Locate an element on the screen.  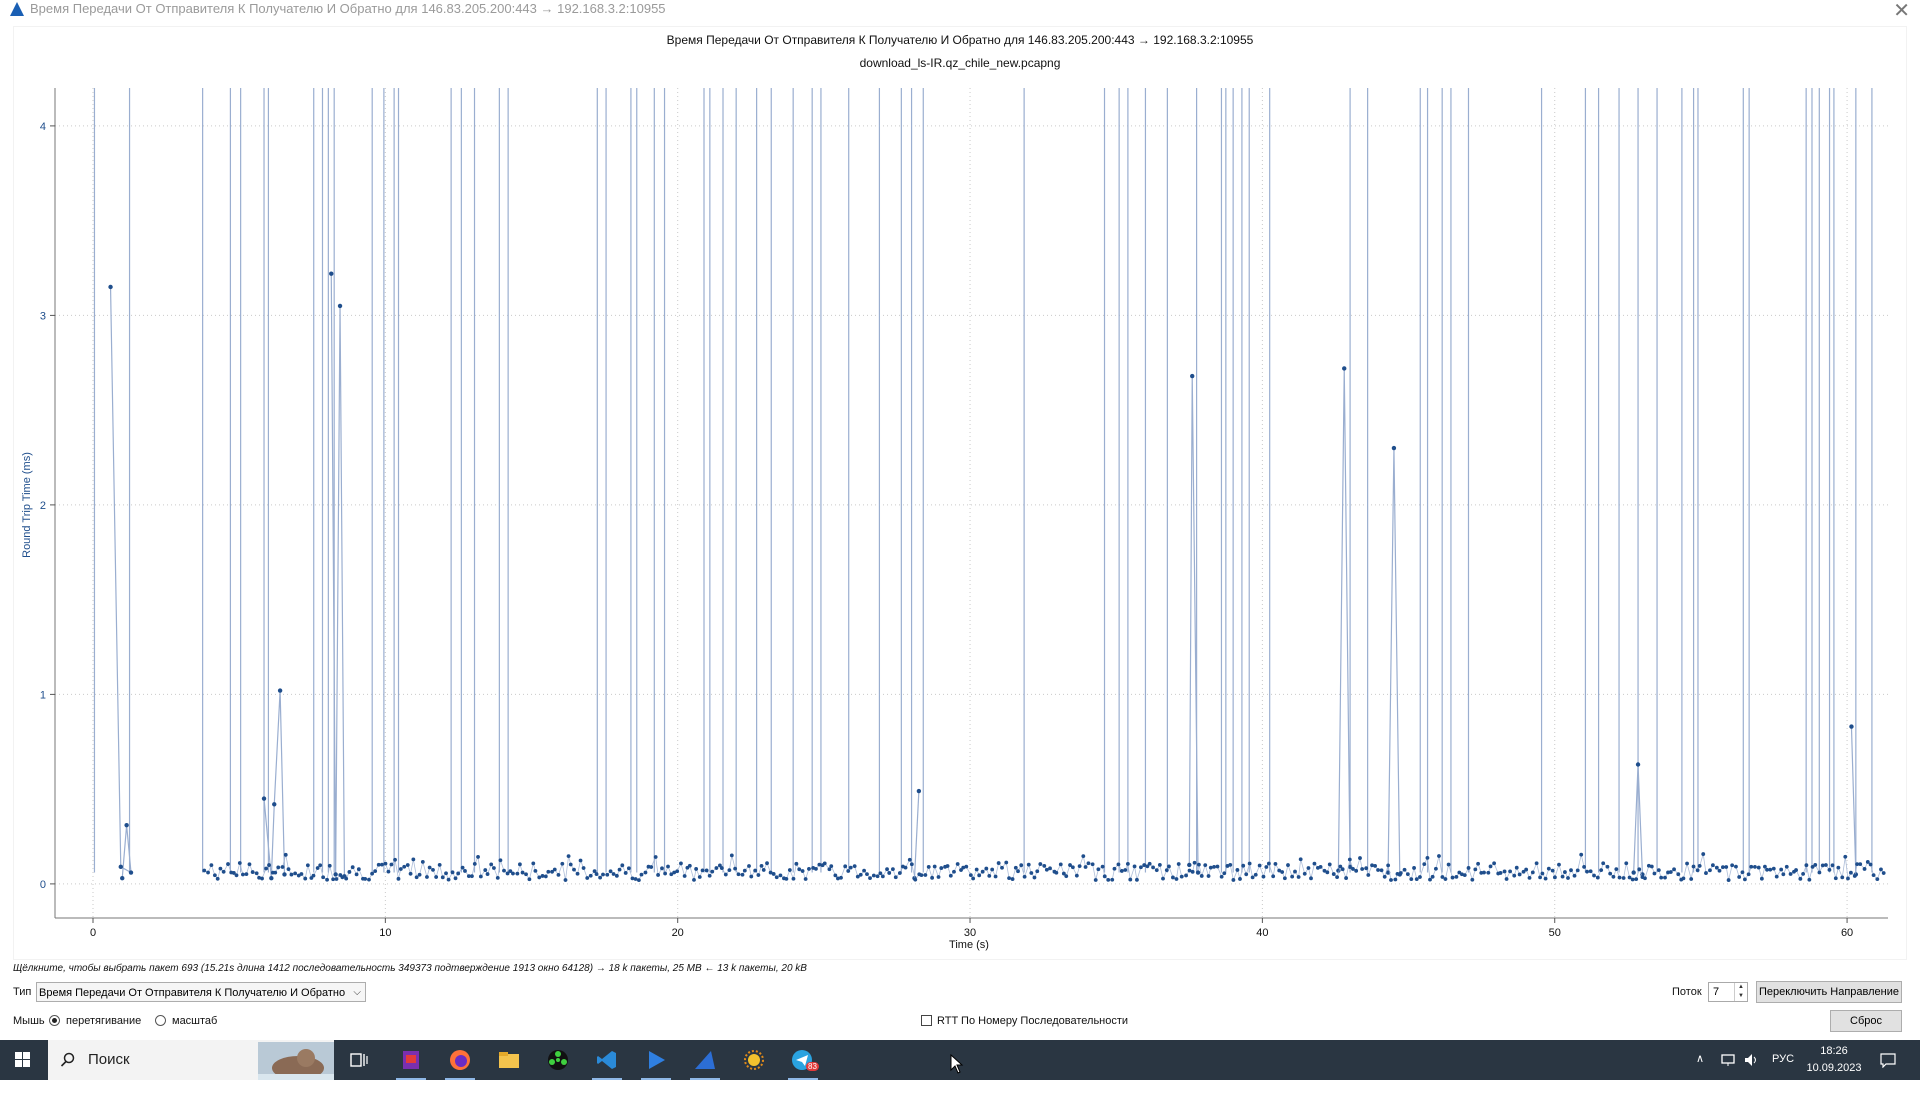
start-button is located at coordinates (23, 1060).